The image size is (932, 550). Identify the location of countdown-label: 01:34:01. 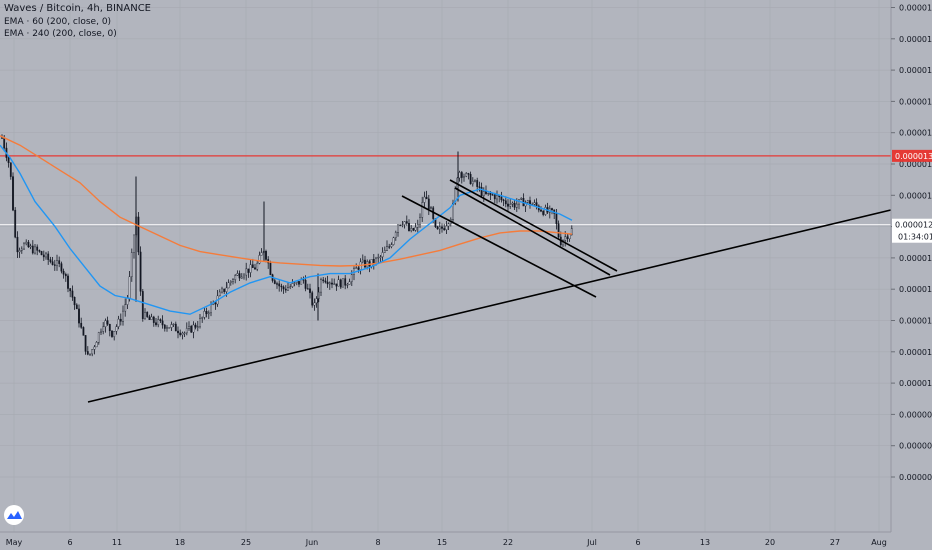
(915, 237).